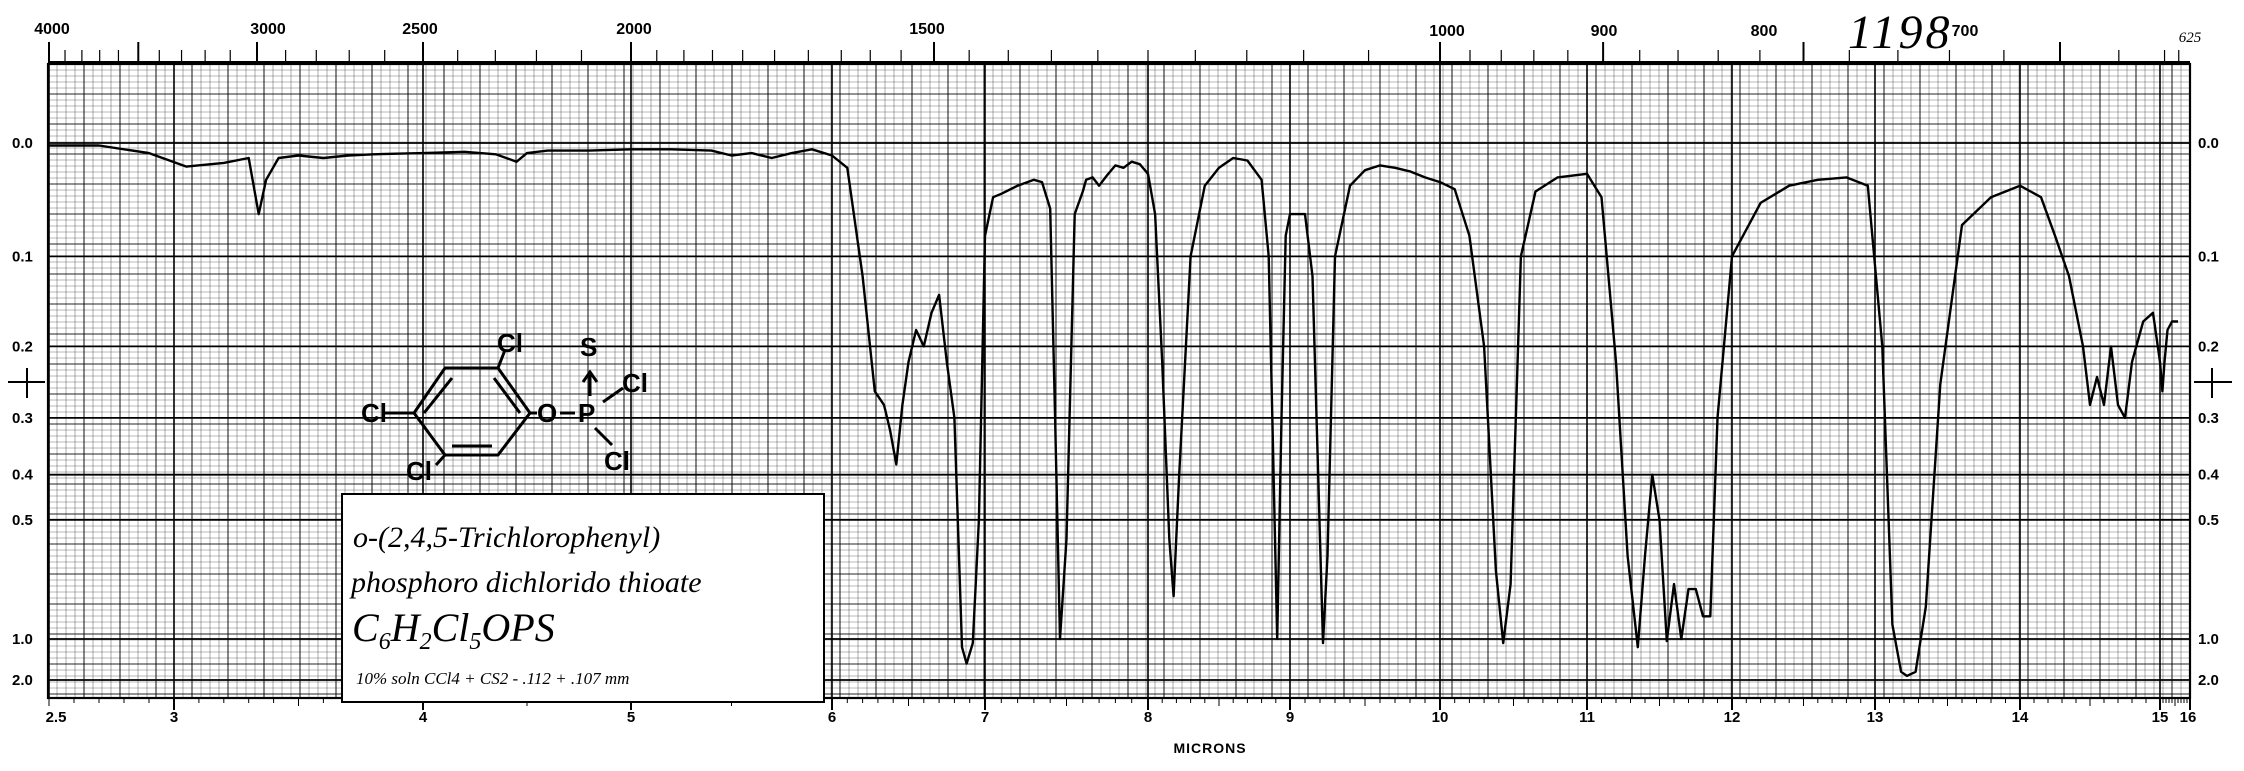 This screenshot has width=2244, height=771. Describe the element at coordinates (506, 537) in the screenshot. I see `compound-name-line-1: o-(2,4,5-Trichlorophenyl)` at that location.